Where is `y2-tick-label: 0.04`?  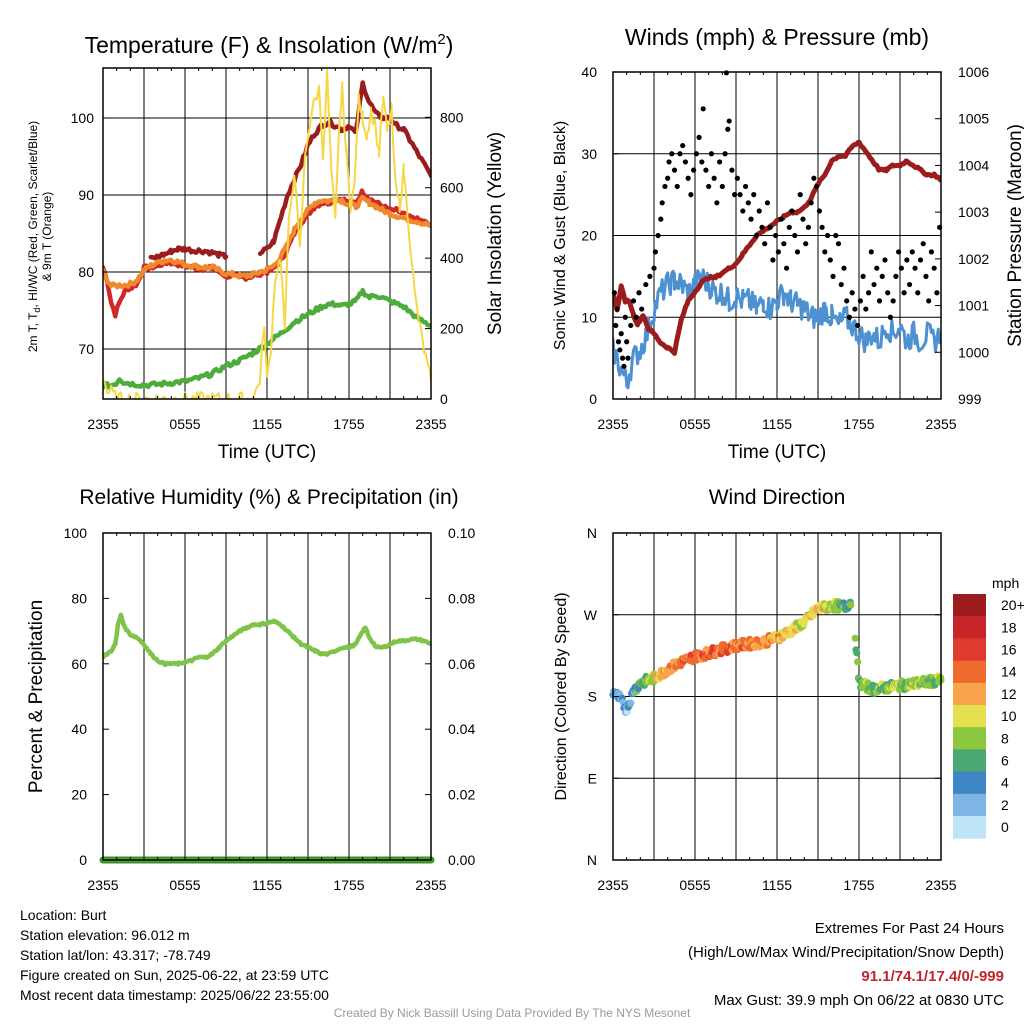 y2-tick-label: 0.04 is located at coordinates (461, 729).